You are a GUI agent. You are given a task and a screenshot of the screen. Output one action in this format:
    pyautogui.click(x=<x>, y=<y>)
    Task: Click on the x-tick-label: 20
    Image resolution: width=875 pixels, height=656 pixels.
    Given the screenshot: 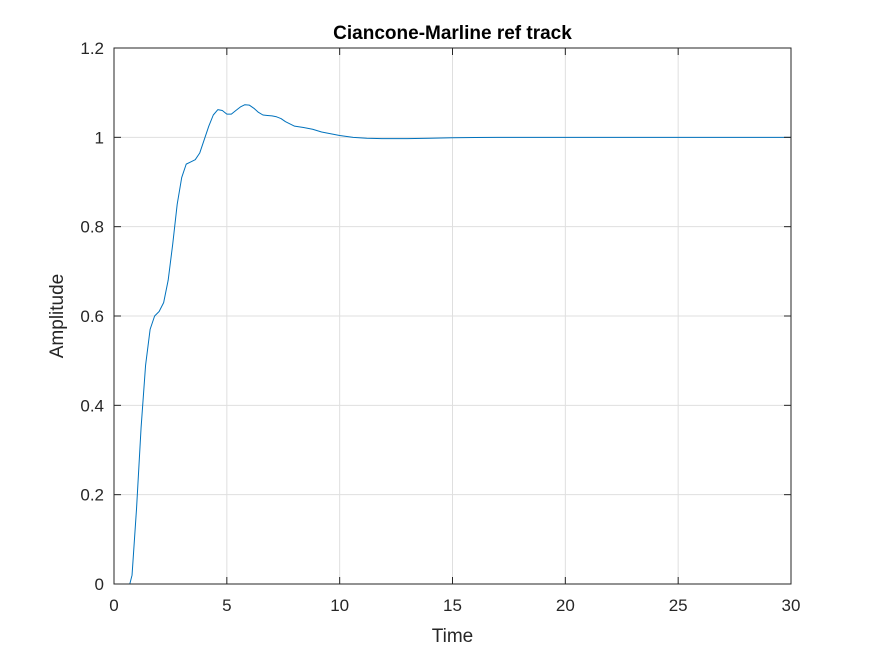 What is the action you would take?
    pyautogui.click(x=565, y=605)
    